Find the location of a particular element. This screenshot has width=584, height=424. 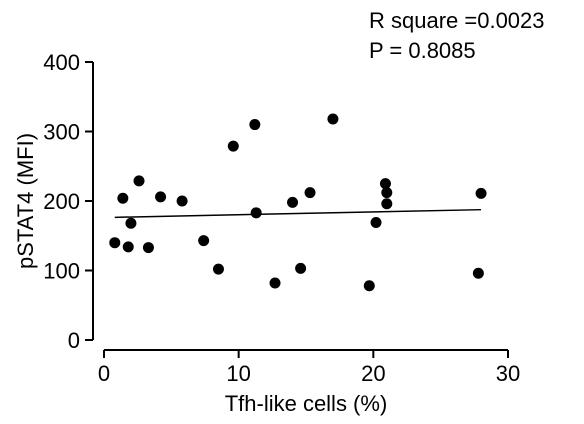

regression-line is located at coordinates (298, 213).